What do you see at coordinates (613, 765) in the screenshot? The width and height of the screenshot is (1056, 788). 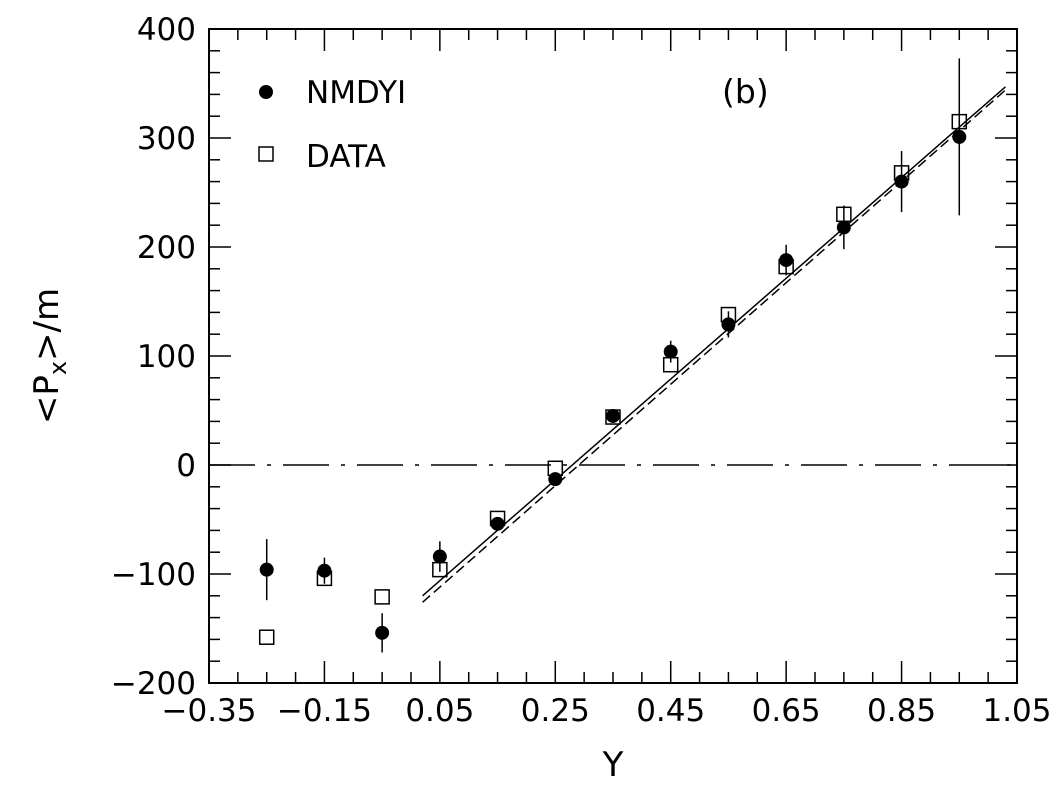 I see `x-axis-title: Y` at bounding box center [613, 765].